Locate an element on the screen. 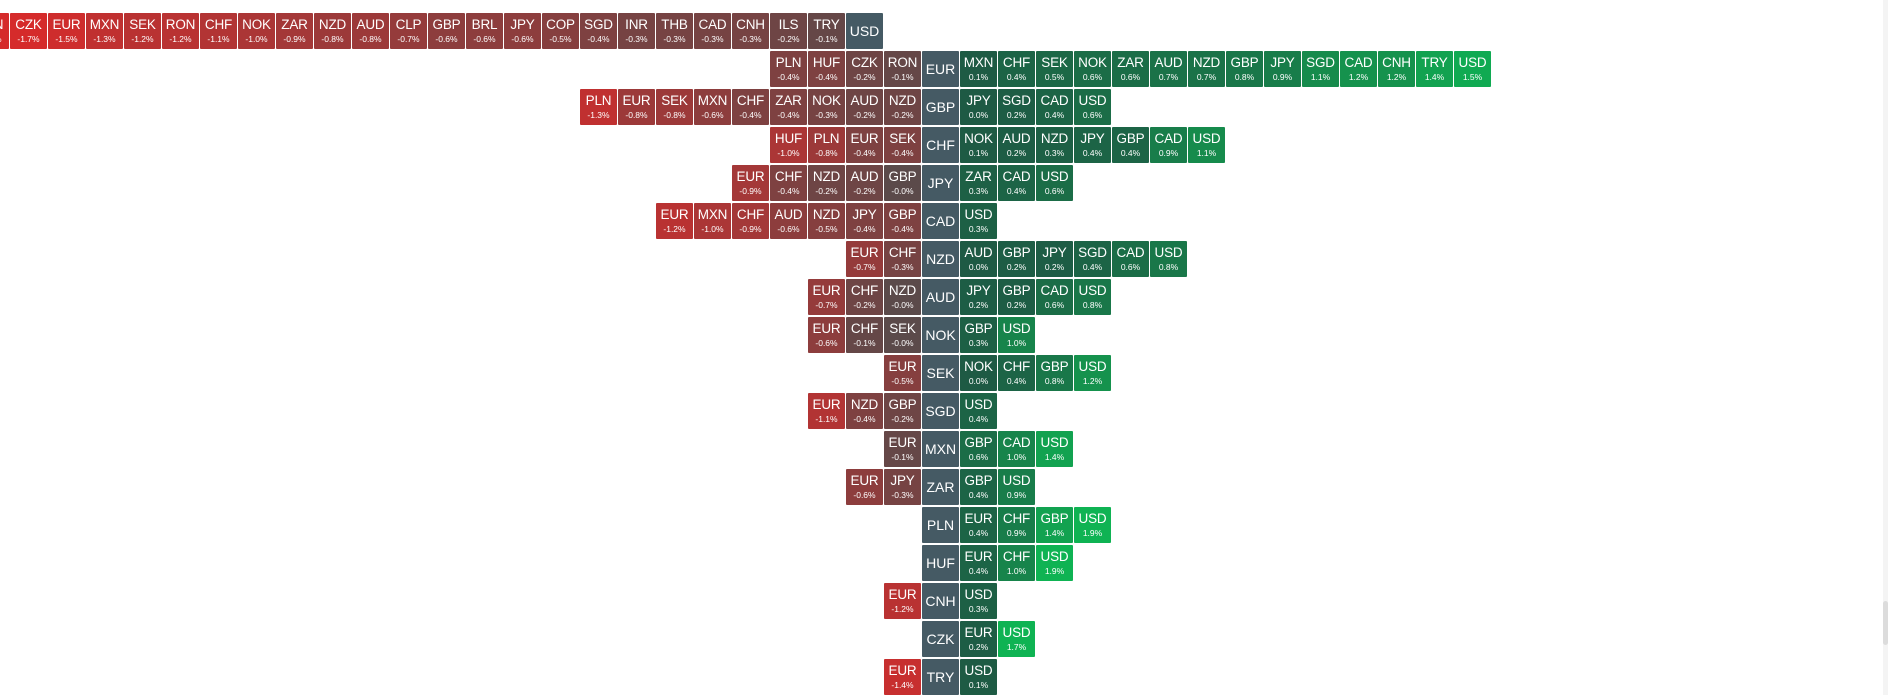 The height and width of the screenshot is (695, 1888). heatmap-cell: EUR -1.2% is located at coordinates (674, 221).